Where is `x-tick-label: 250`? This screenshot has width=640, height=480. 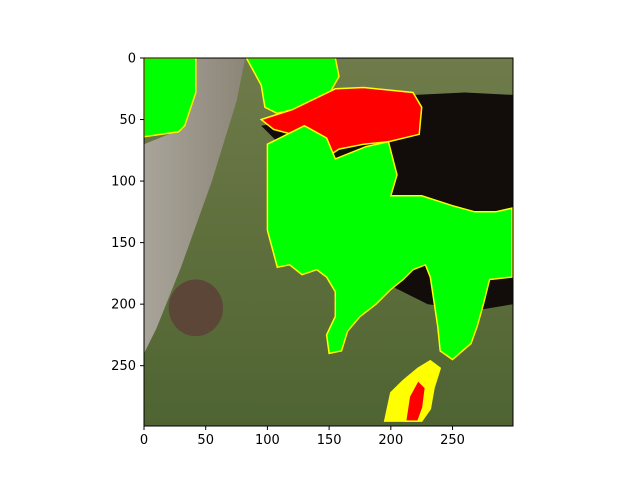 x-tick-label: 250 is located at coordinates (452, 440).